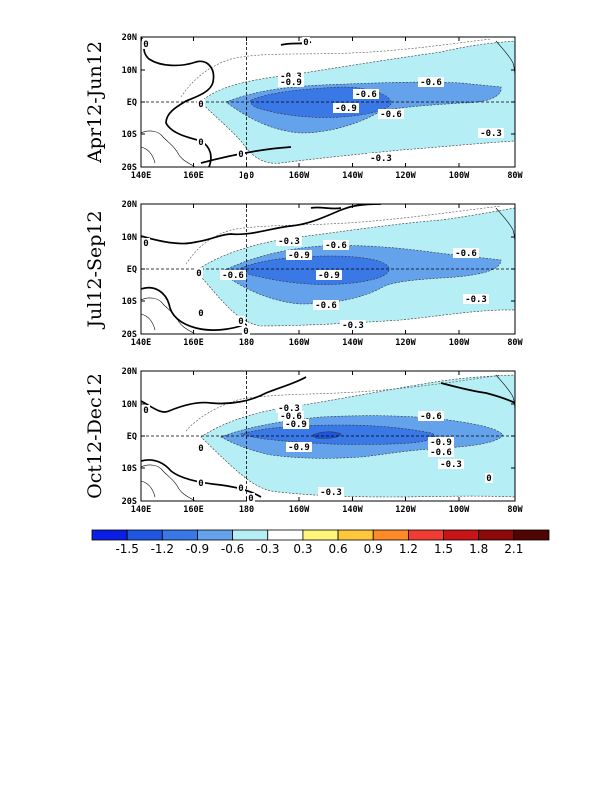 Image resolution: width=600 pixels, height=800 pixels. What do you see at coordinates (299, 510) in the screenshot?
I see `lon-tick-label: 160W` at bounding box center [299, 510].